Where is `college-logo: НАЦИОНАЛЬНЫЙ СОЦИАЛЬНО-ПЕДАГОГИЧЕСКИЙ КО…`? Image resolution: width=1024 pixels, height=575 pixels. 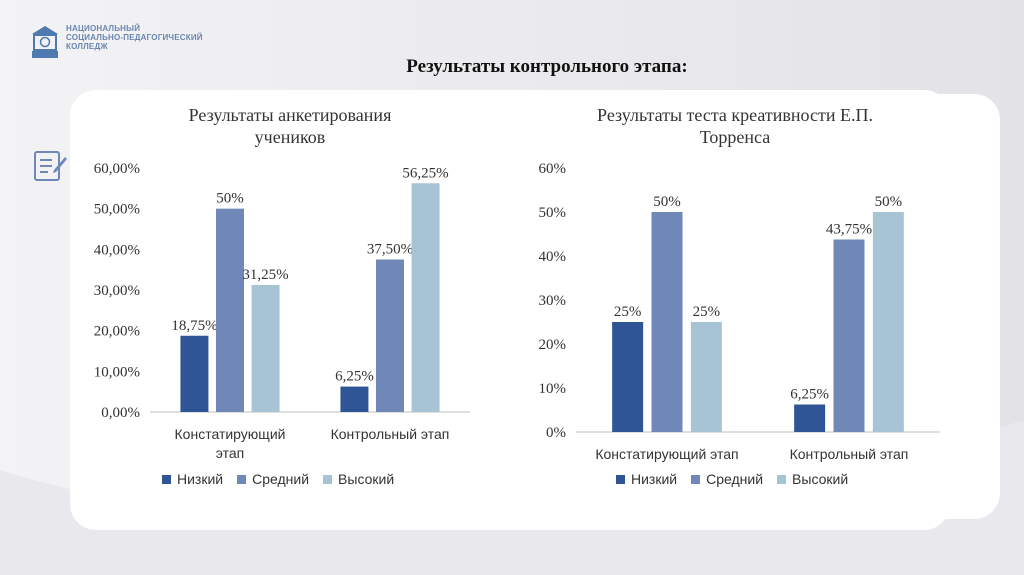
college-logo: НАЦИОНАЛЬНЫЙ СОЦИАЛЬНО-ПЕДАГОГИЧЕСКИЙ КО… is located at coordinates (116, 42).